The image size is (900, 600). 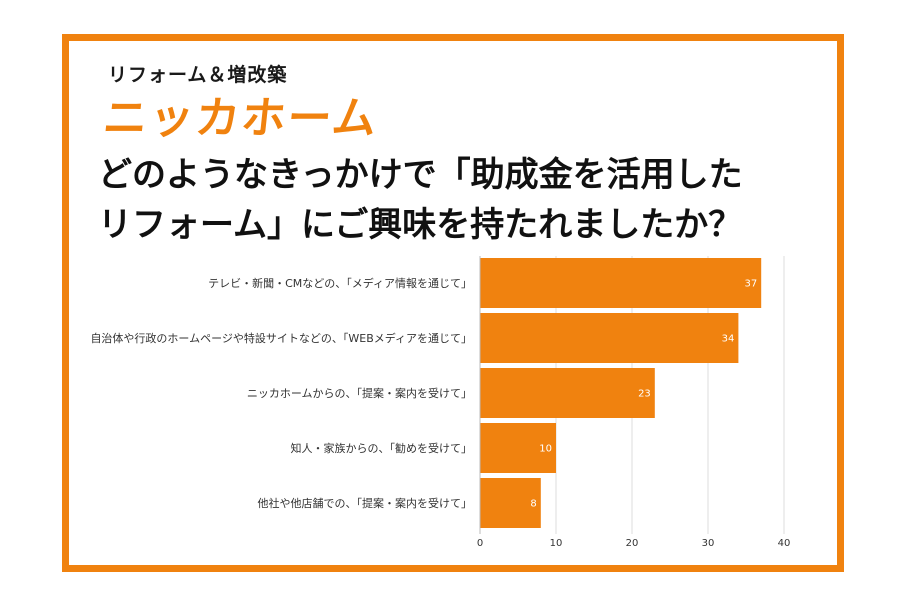 What do you see at coordinates (784, 543) in the screenshot?
I see `x-tick-label: 40` at bounding box center [784, 543].